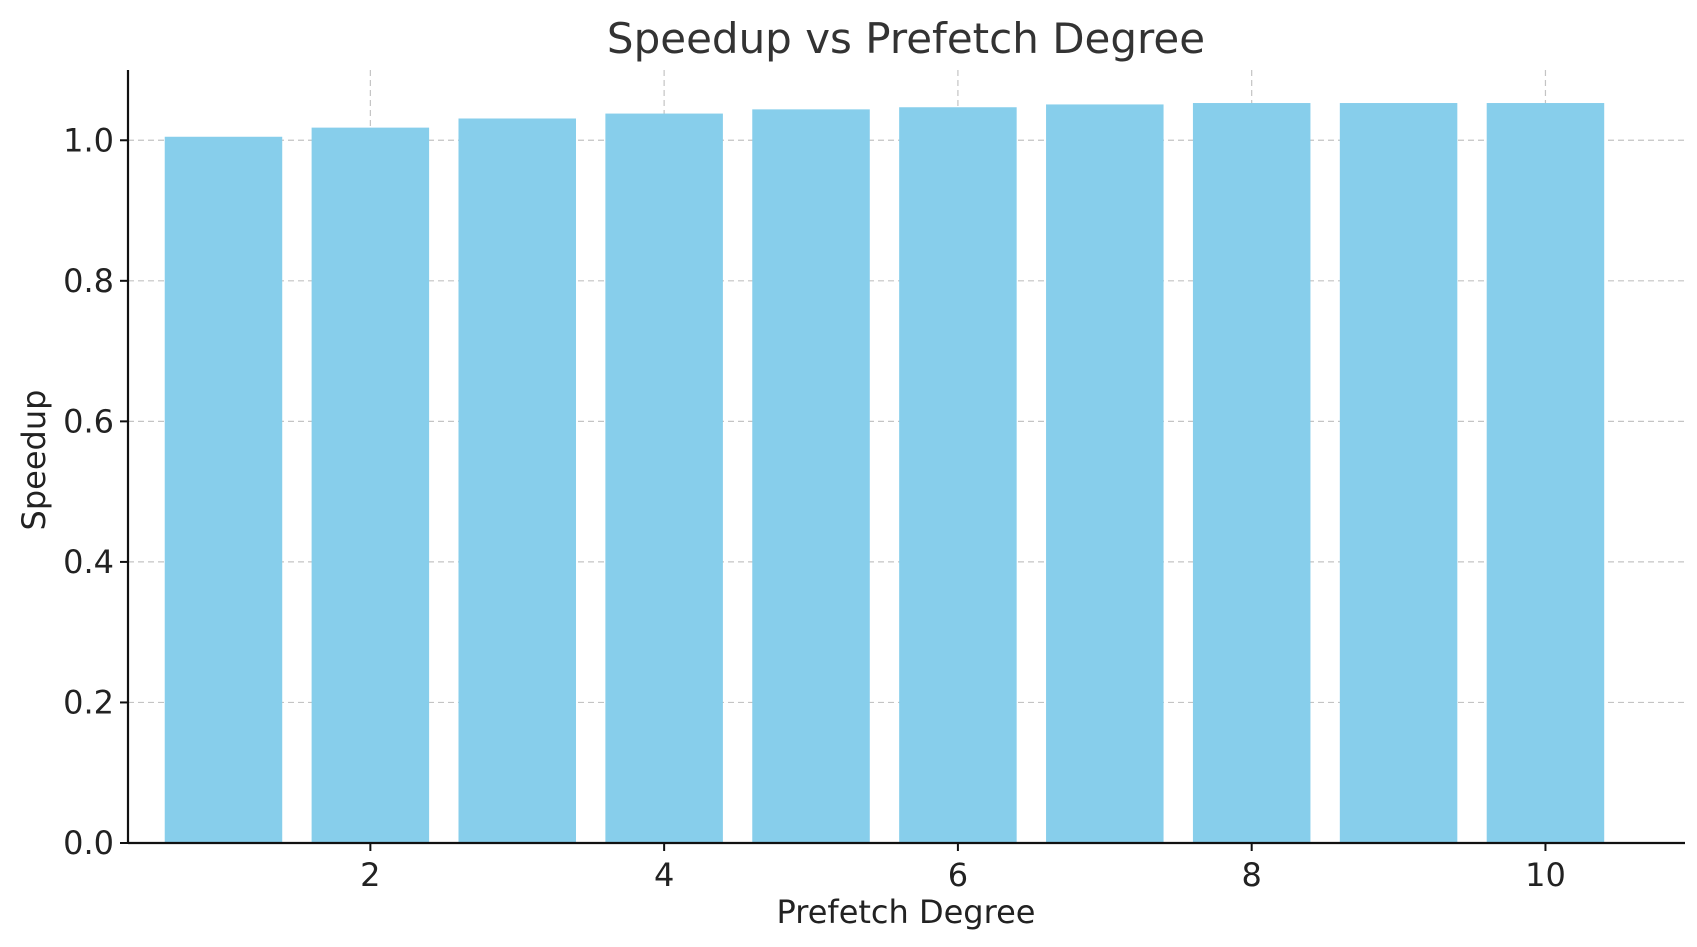  Describe the element at coordinates (664, 875) in the screenshot. I see `x-tick-label-1: 4` at that location.